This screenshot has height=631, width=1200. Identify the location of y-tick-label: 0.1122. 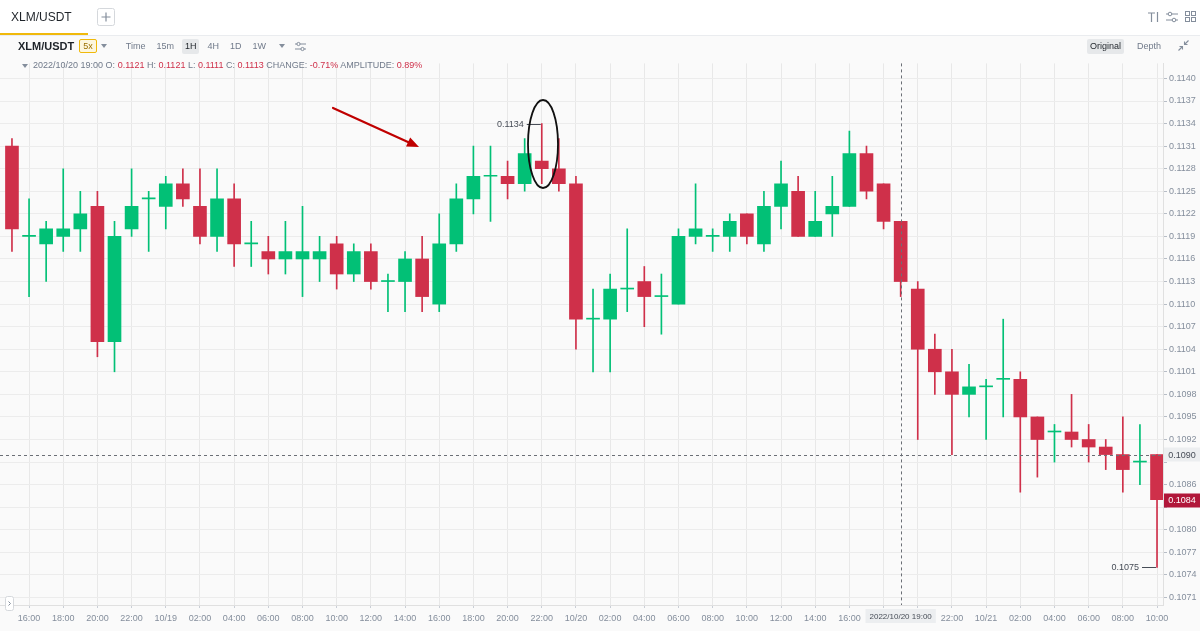
(1182, 213).